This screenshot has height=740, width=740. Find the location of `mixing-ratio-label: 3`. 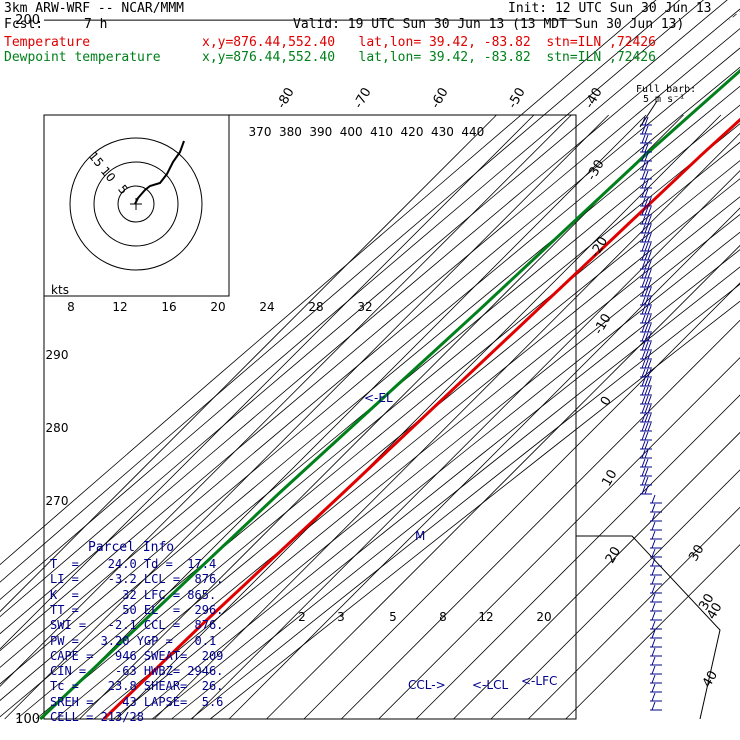

mixing-ratio-label: 3 is located at coordinates (341, 617).